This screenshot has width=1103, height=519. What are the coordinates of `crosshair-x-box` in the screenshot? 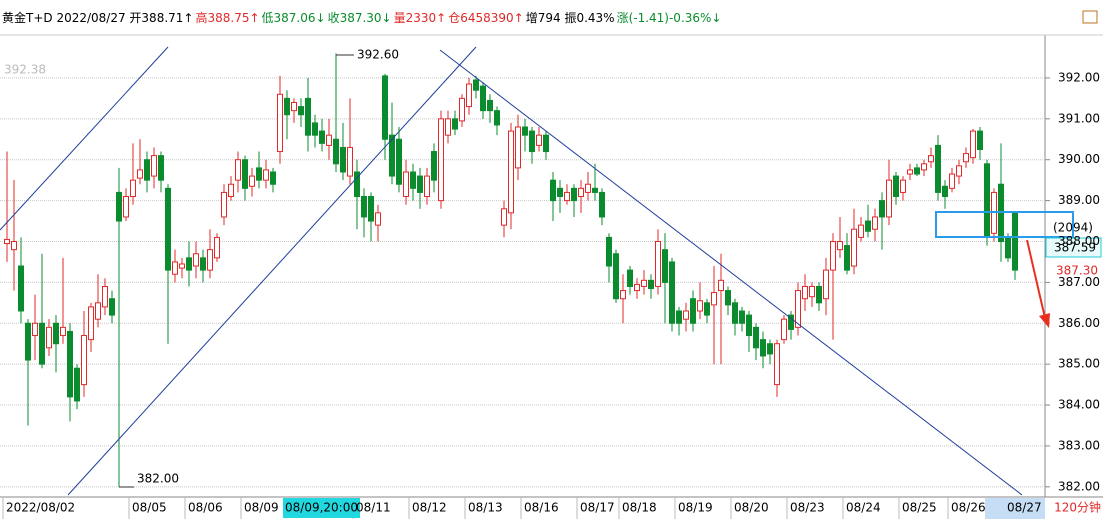 It's located at (321, 508).